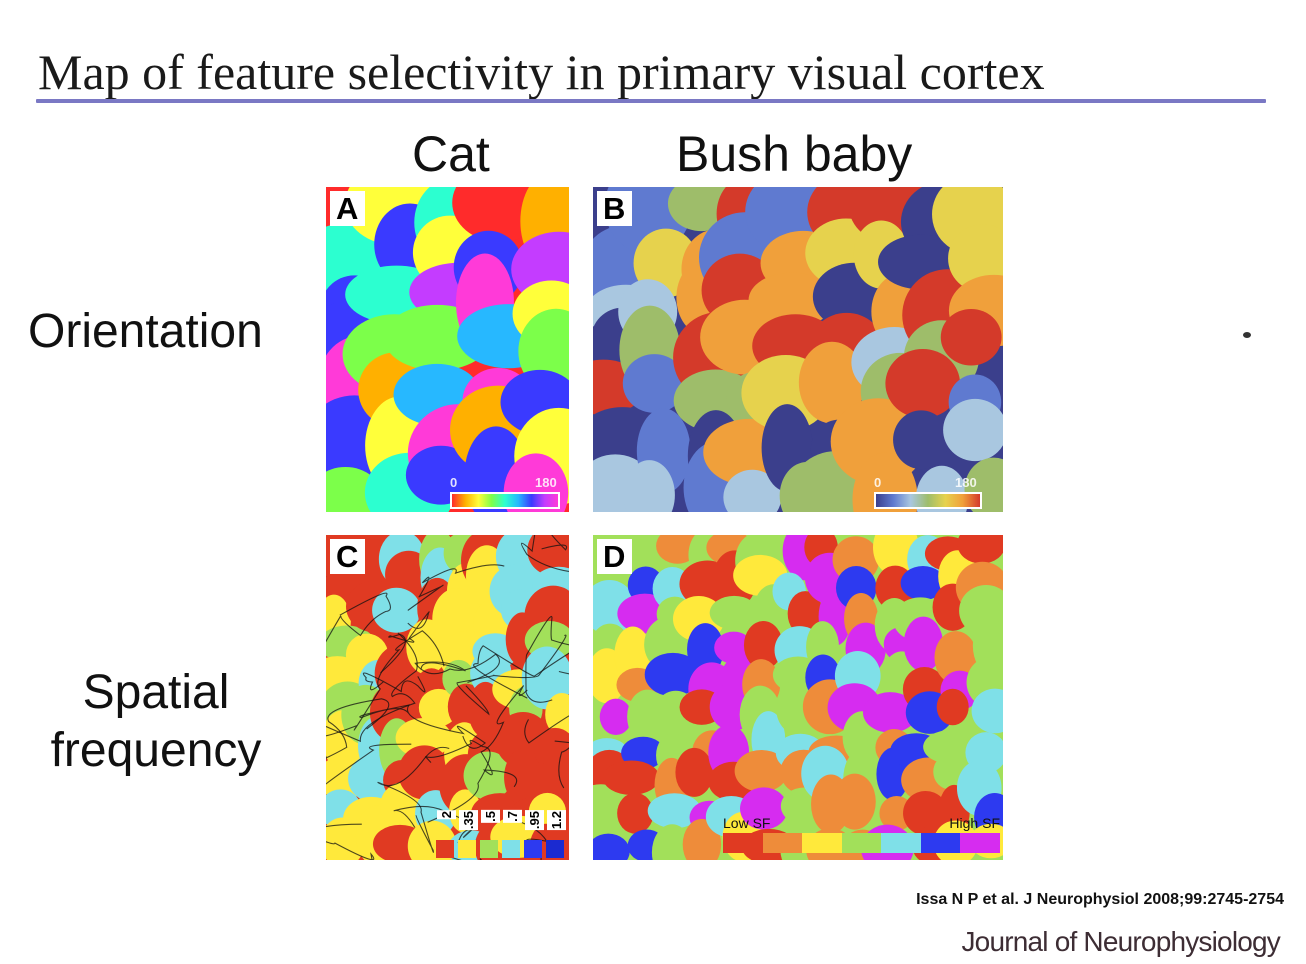 The height and width of the screenshot is (964, 1306). What do you see at coordinates (615, 208) in the screenshot?
I see `panel-label-b: B` at bounding box center [615, 208].